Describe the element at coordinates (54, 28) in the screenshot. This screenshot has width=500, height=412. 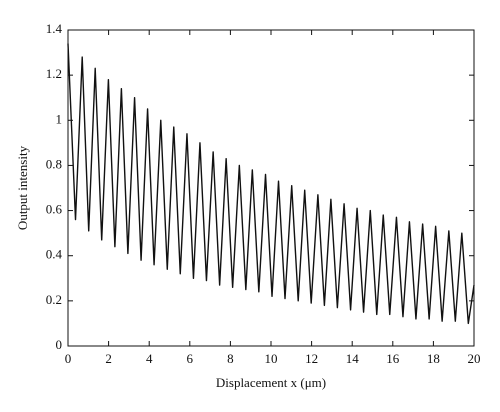
I see `y-tick-label: 1.4` at that location.